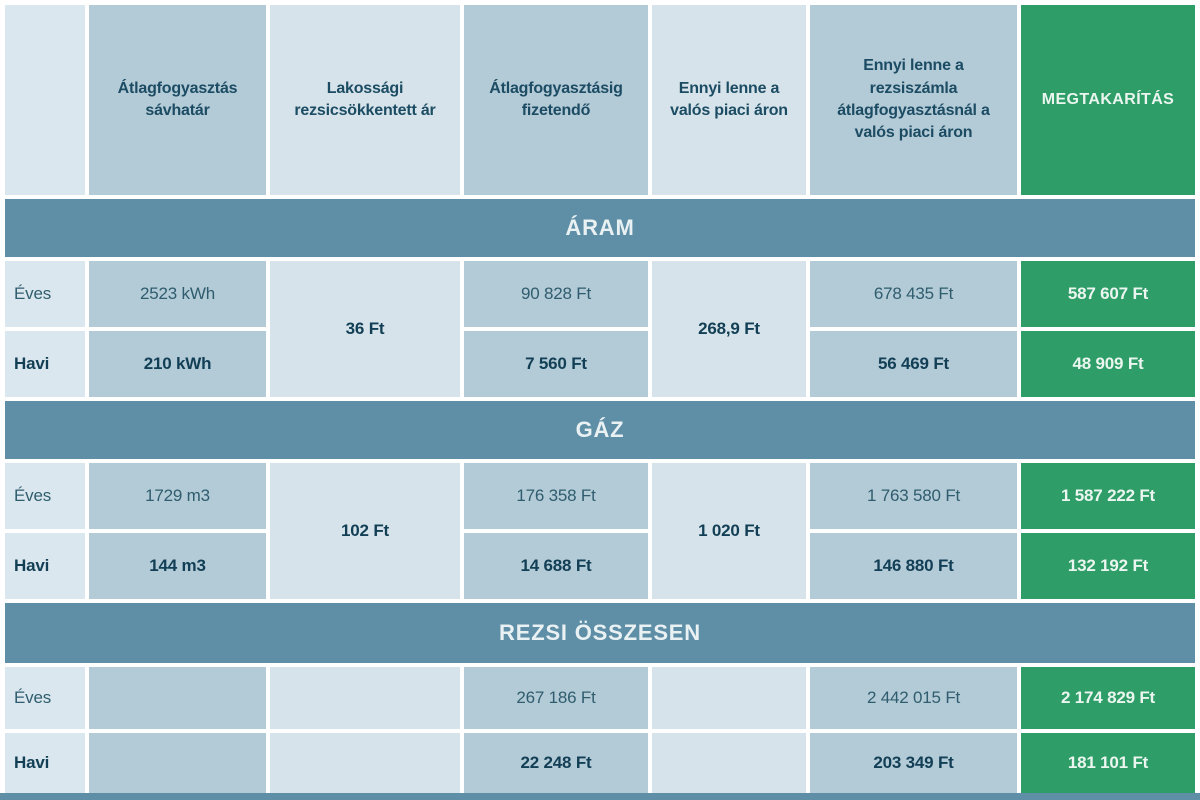  What do you see at coordinates (365, 698) in the screenshot?
I see `cell-total-yearly-reduced` at bounding box center [365, 698].